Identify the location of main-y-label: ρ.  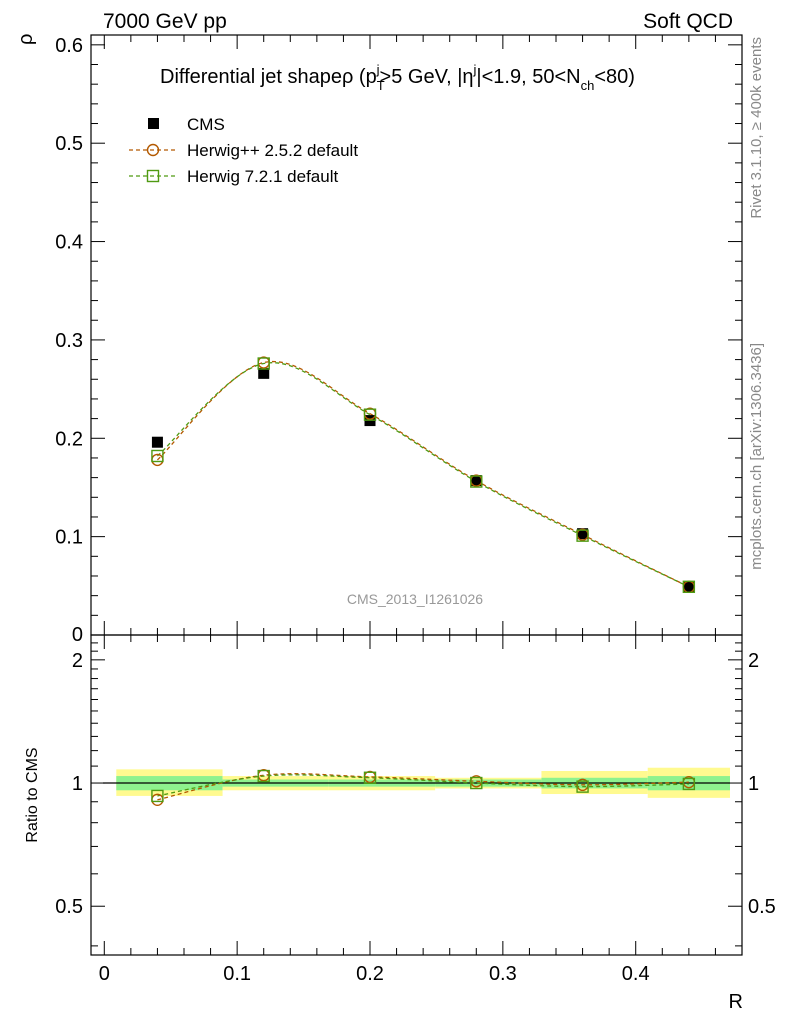
(26, 39).